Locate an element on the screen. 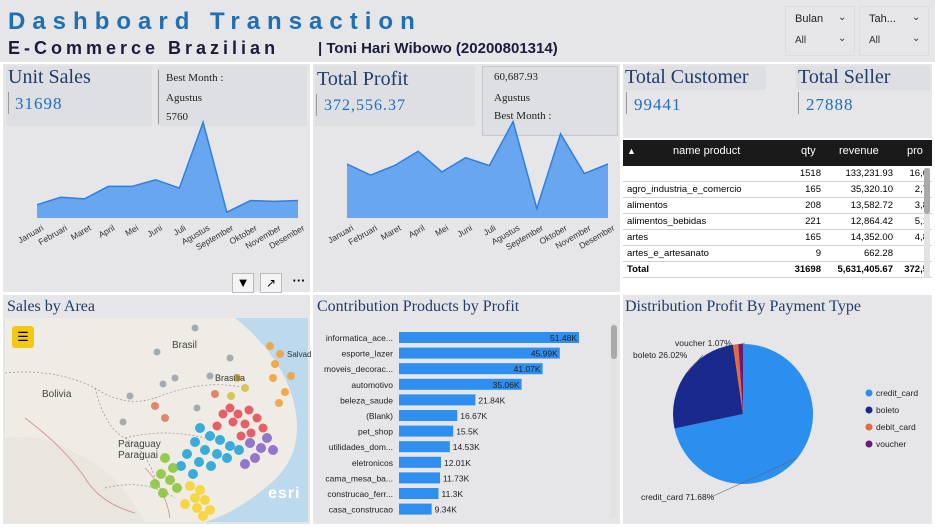 This screenshot has width=935, height=527. data-label: 14.53K is located at coordinates (466, 447).